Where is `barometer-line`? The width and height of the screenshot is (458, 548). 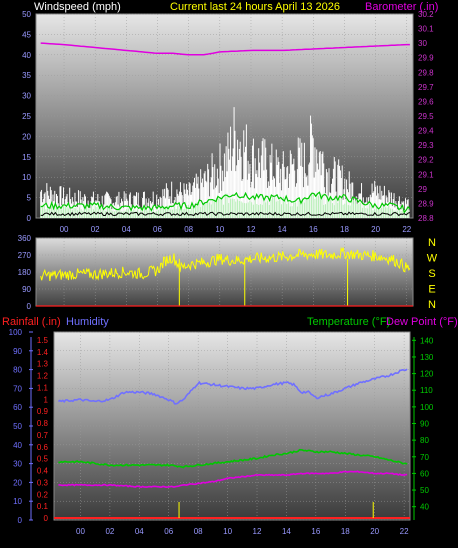 barometer-line is located at coordinates (225, 49).